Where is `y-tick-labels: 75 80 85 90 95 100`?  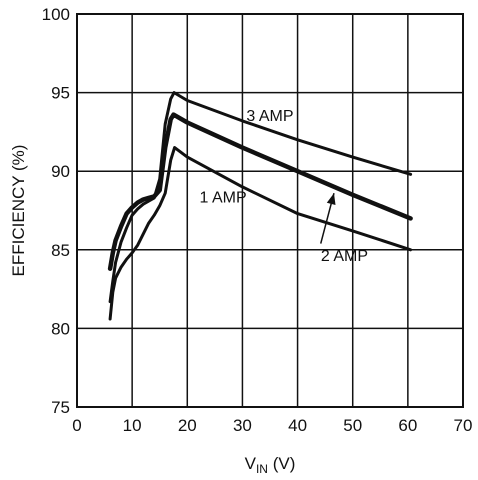
y-tick-labels: 75 80 85 90 95 100 is located at coordinates (56, 211).